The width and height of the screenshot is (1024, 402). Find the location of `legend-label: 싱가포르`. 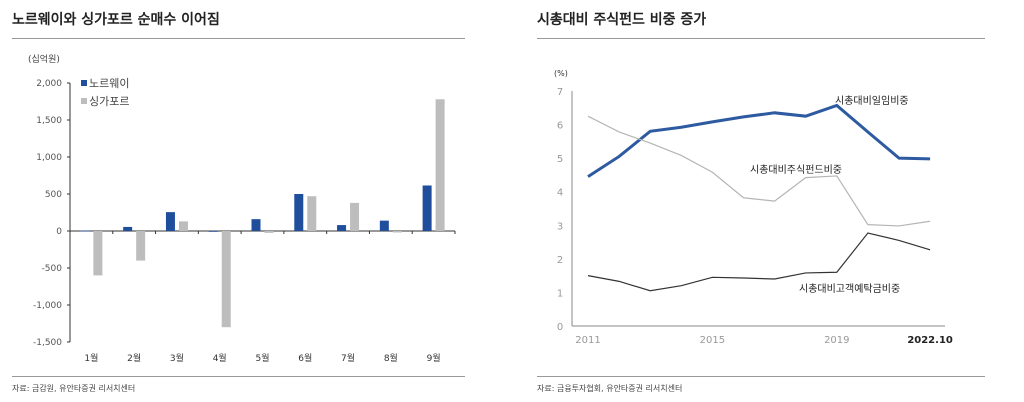

legend-label: 싱가포르 is located at coordinates (109, 101).